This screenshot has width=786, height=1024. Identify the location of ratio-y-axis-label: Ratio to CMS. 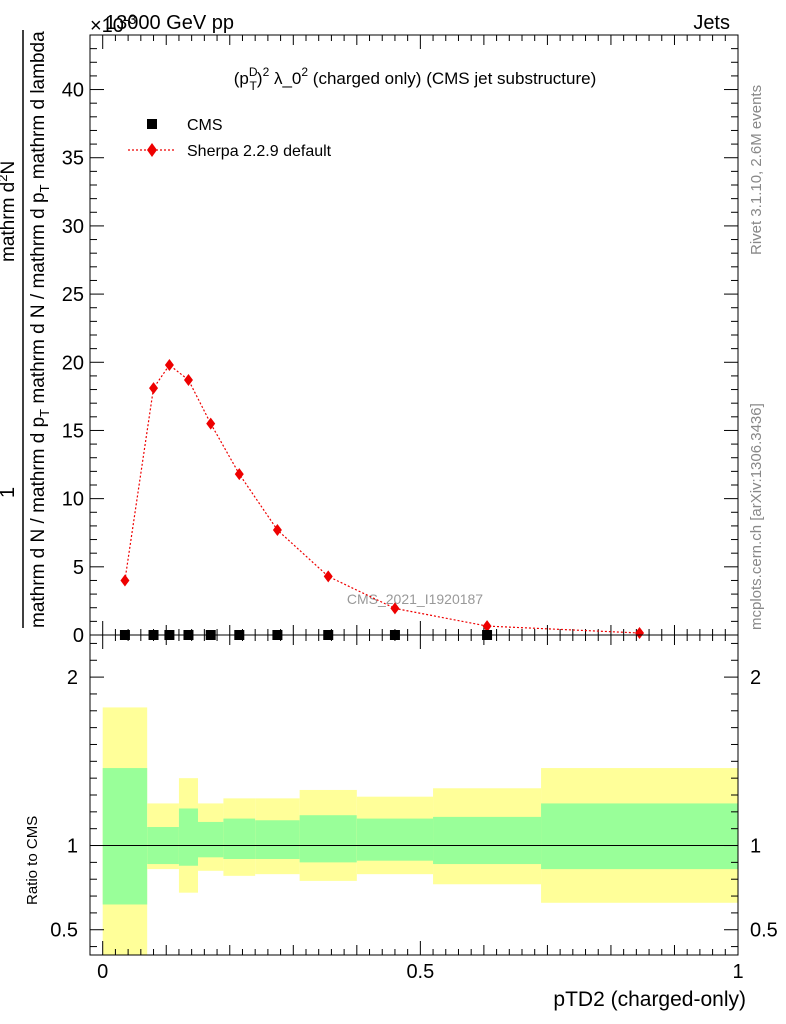
(32, 860).